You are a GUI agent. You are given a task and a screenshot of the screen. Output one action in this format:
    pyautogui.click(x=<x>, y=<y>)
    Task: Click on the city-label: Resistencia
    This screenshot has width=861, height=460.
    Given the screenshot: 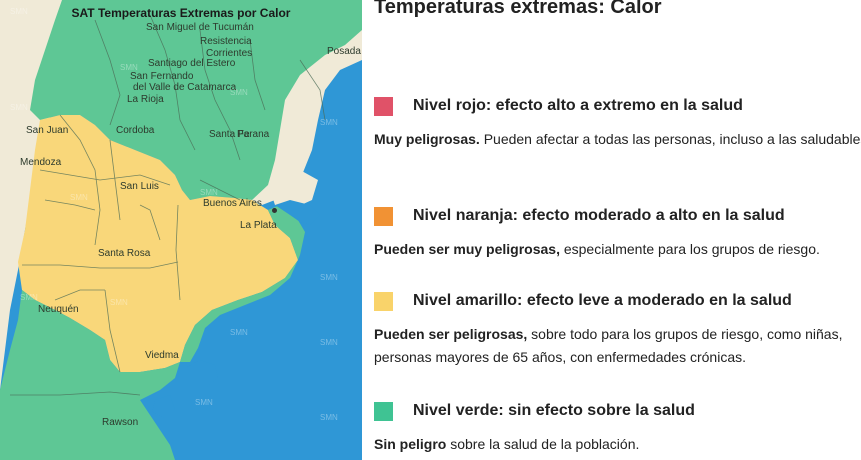 What is the action you would take?
    pyautogui.click(x=226, y=41)
    